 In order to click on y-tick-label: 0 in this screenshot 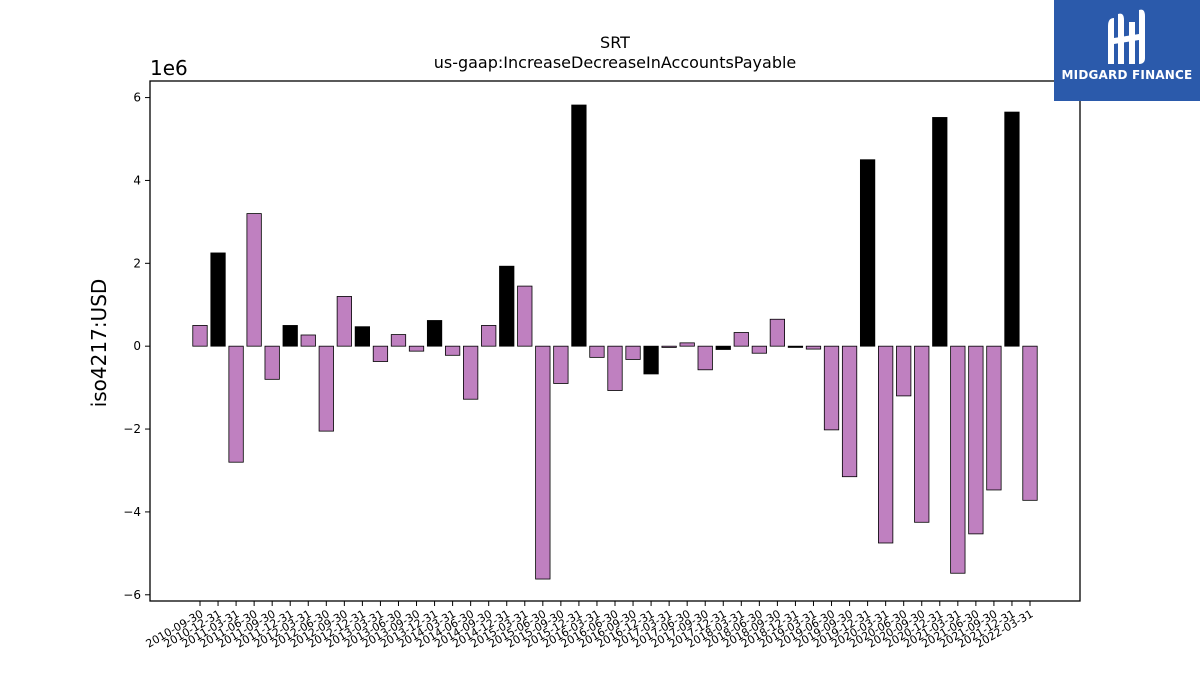, I will do `click(137, 346)`.